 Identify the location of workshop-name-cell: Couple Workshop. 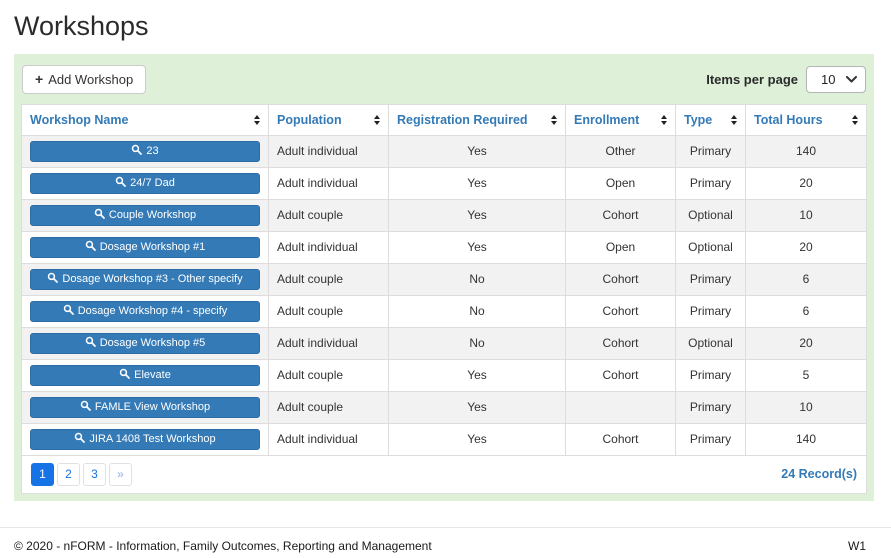
(145, 215).